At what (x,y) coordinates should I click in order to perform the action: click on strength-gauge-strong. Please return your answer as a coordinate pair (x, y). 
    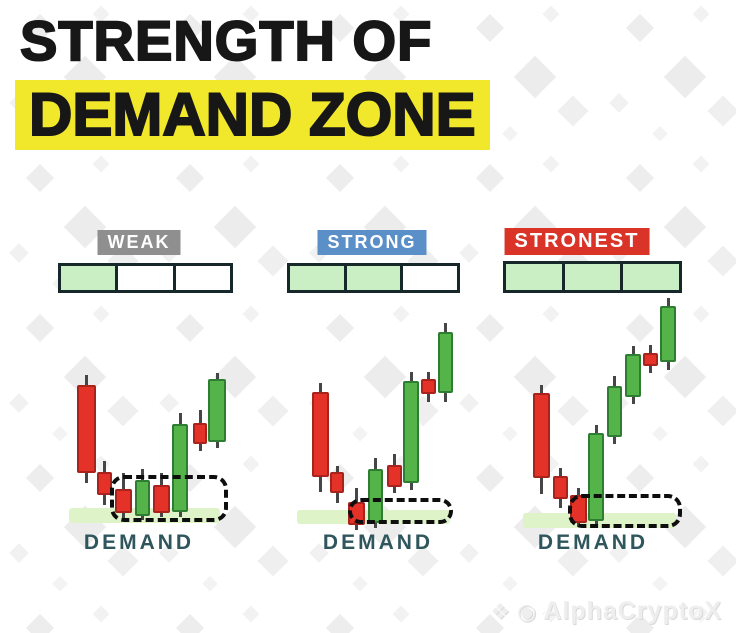
    Looking at the image, I should click on (373, 278).